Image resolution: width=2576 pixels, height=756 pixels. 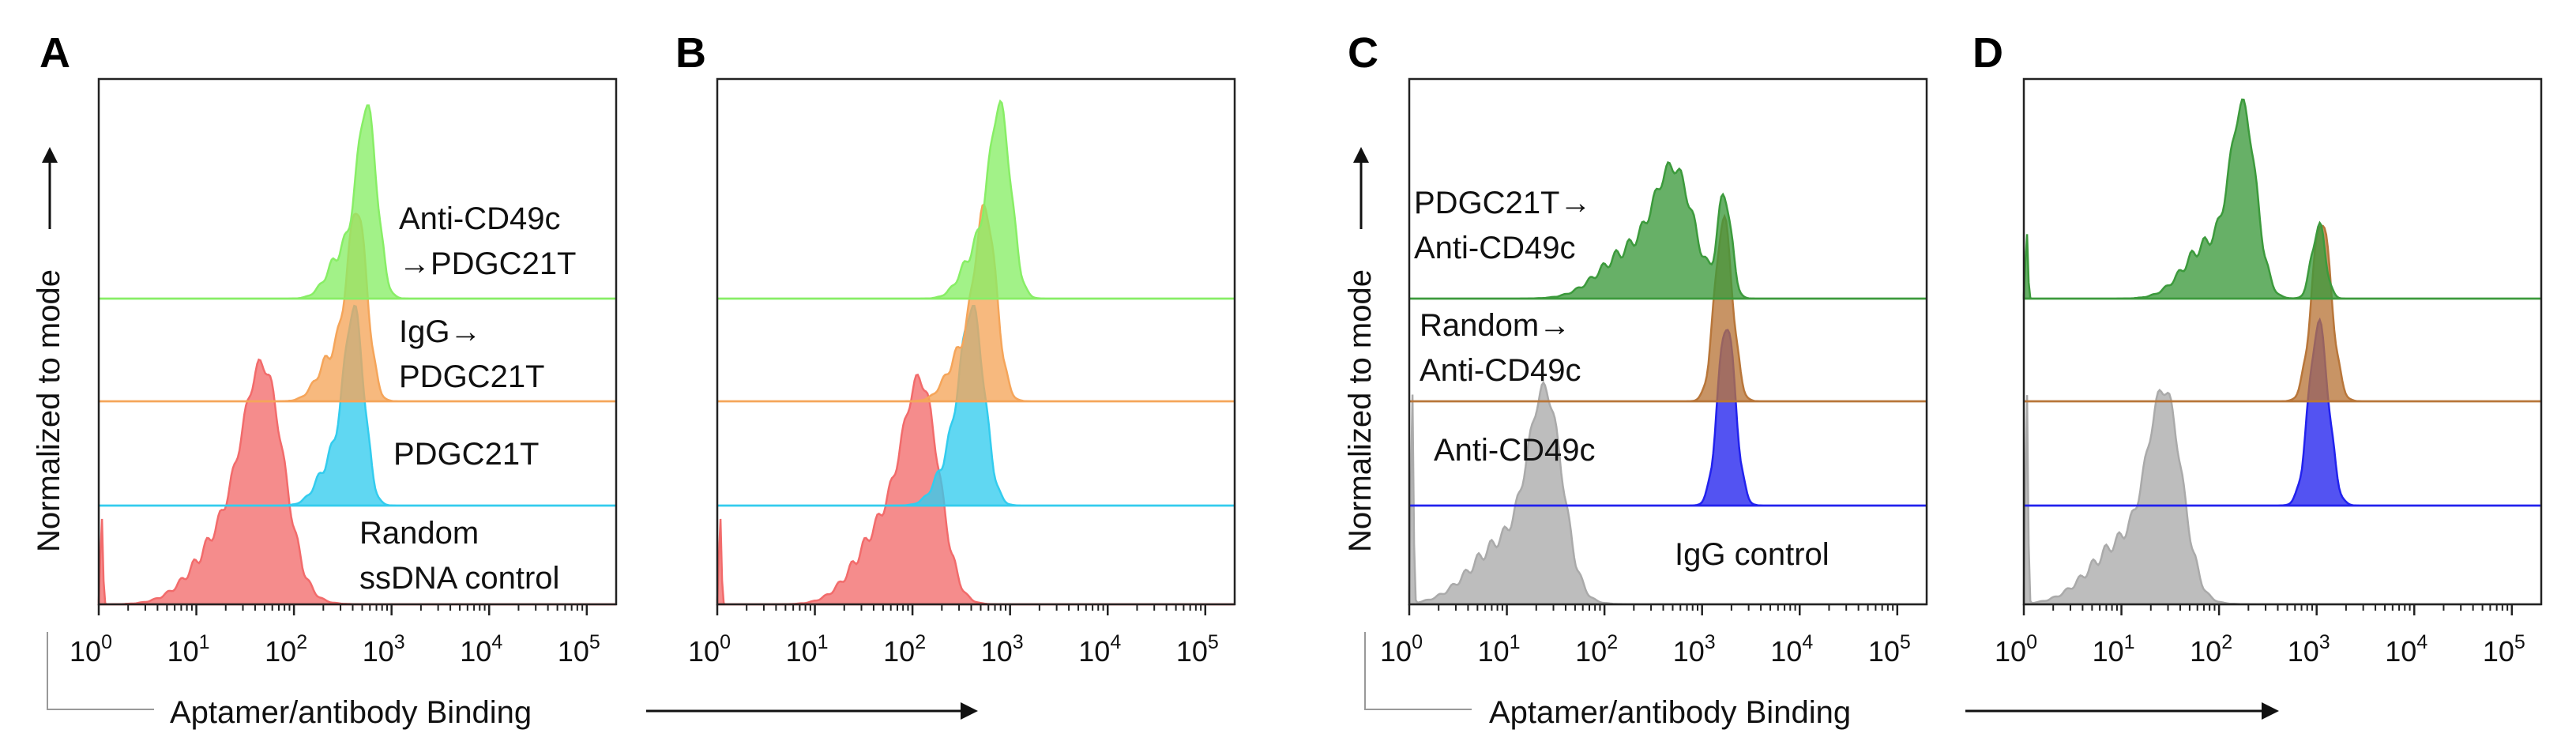 What do you see at coordinates (1363, 53) in the screenshot?
I see `panel-label: C` at bounding box center [1363, 53].